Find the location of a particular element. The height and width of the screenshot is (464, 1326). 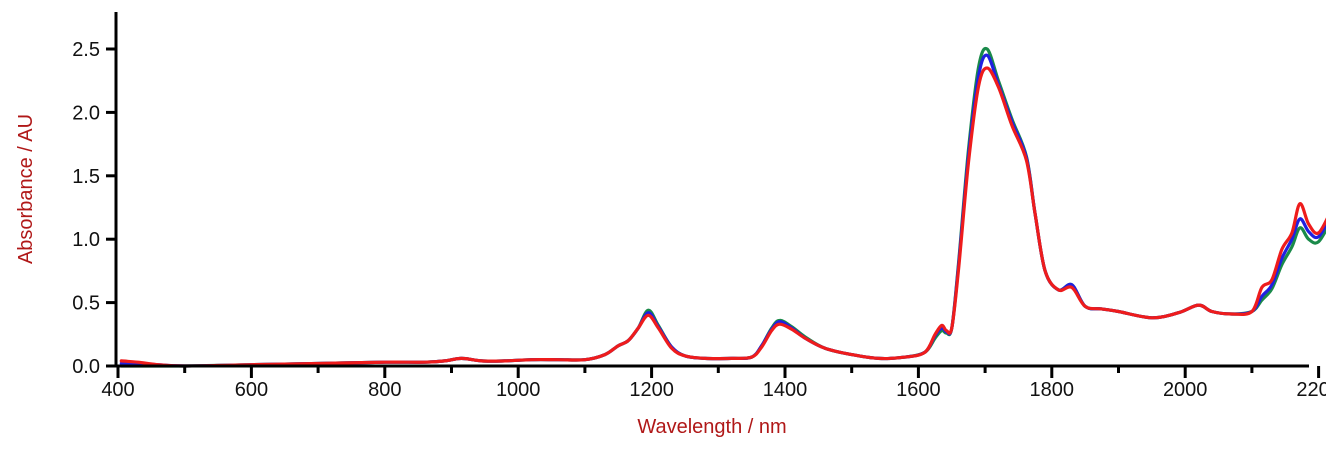

x-tick-label: 600 is located at coordinates (251, 390).